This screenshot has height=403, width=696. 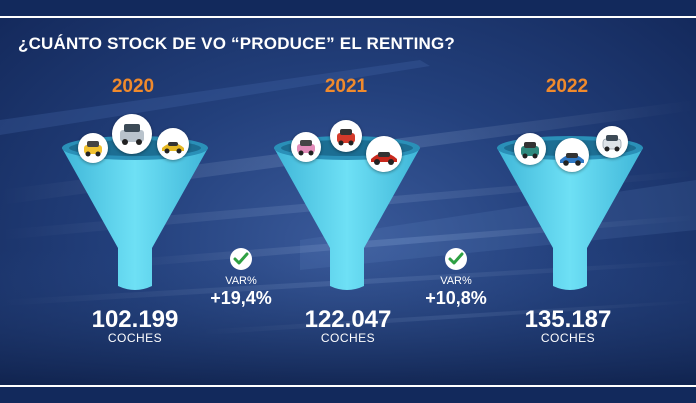 What do you see at coordinates (572, 155) in the screenshot?
I see `blue-car-icon` at bounding box center [572, 155].